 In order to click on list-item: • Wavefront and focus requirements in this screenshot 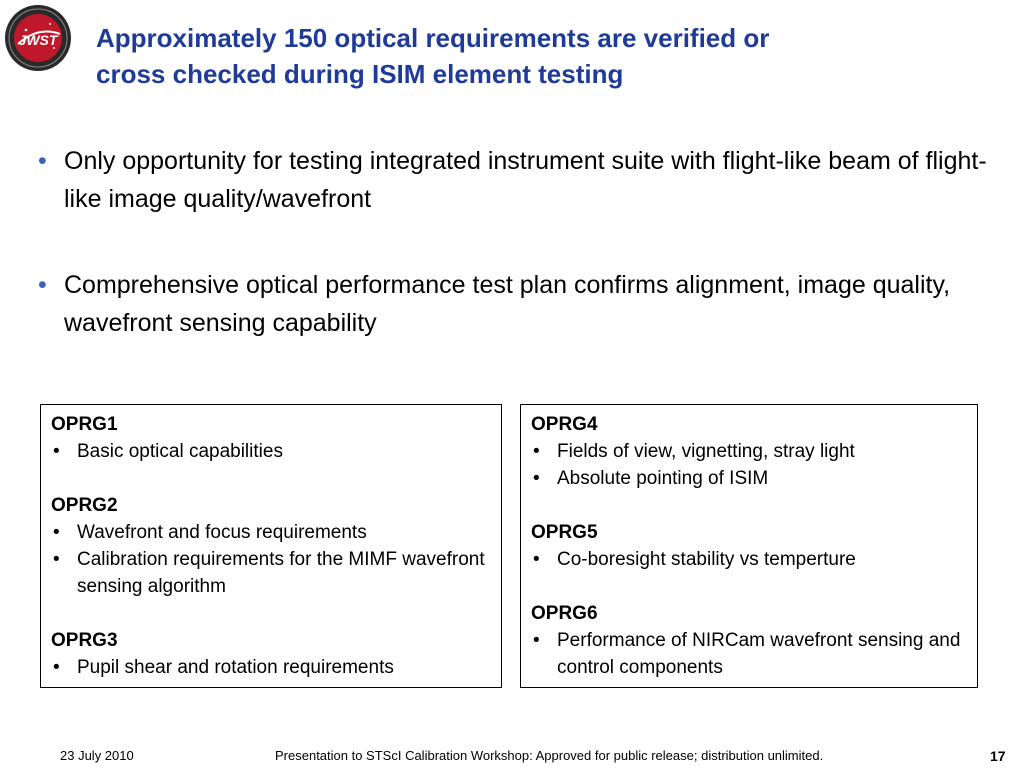, I will do `click(271, 532)`.